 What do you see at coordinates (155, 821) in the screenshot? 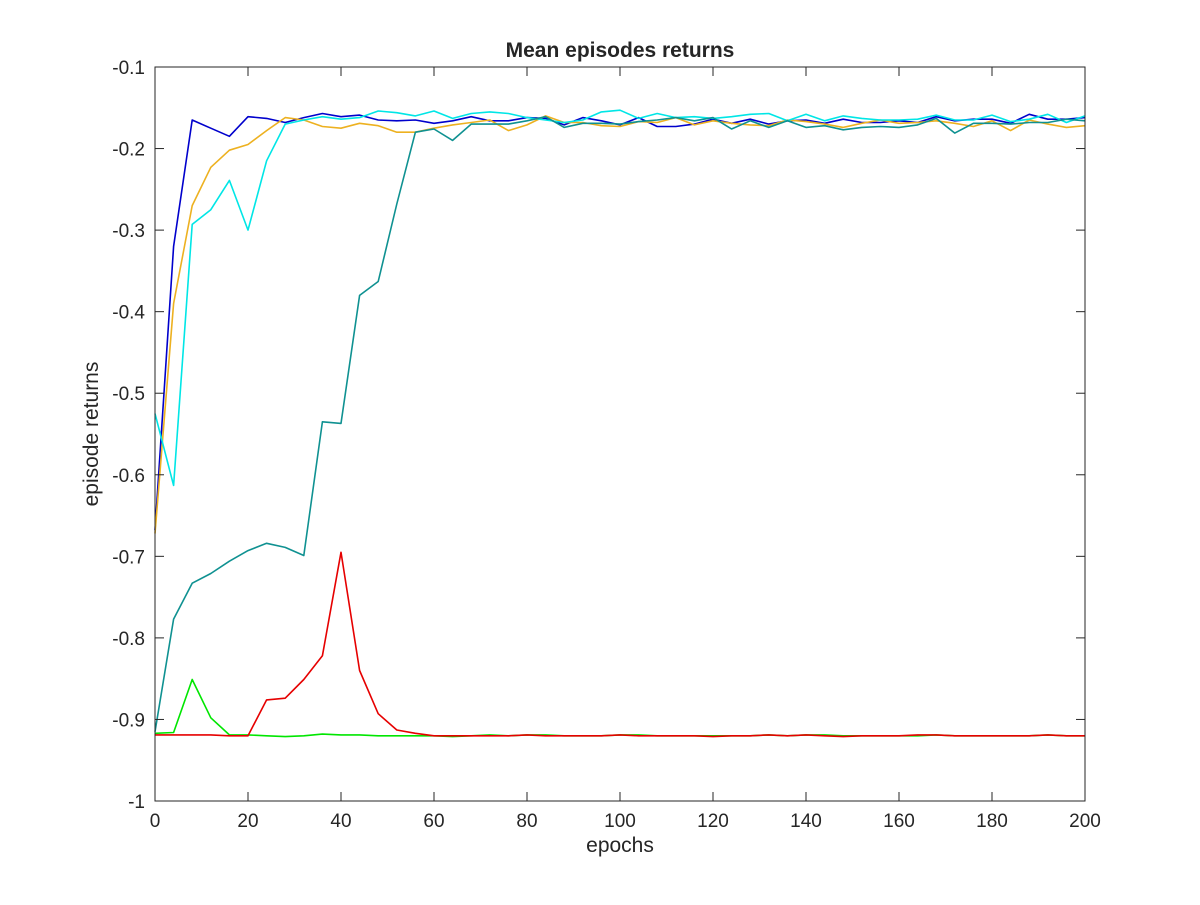
I see `x-tick-label: 0` at bounding box center [155, 821].